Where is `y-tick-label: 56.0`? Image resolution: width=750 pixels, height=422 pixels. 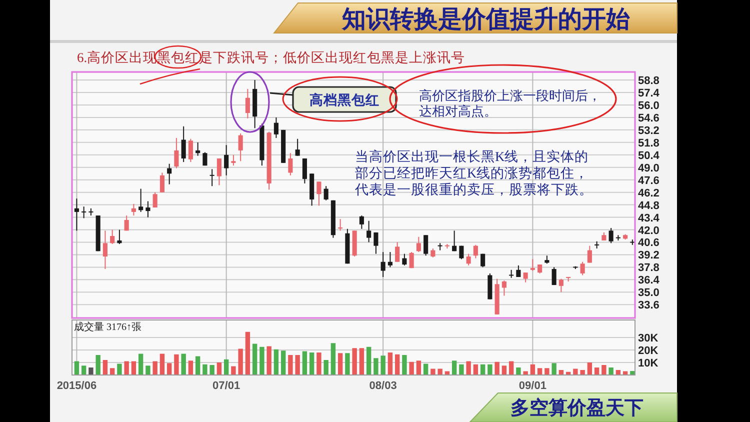
y-tick-label: 56.0 is located at coordinates (649, 106).